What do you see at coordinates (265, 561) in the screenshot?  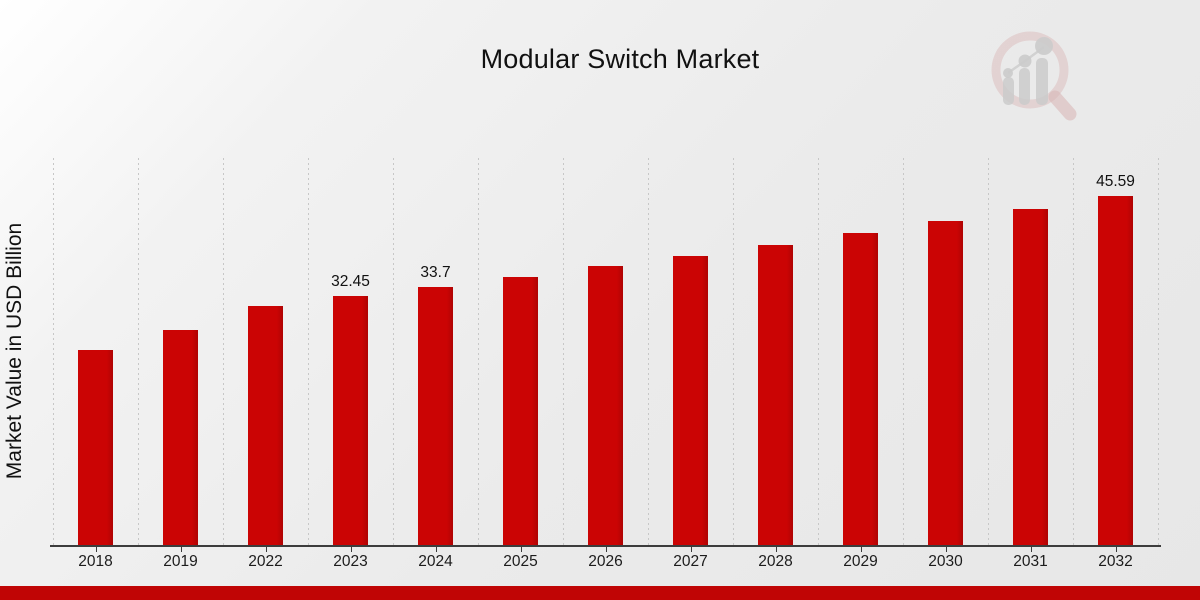 I see `x-tick-label: 2022` at bounding box center [265, 561].